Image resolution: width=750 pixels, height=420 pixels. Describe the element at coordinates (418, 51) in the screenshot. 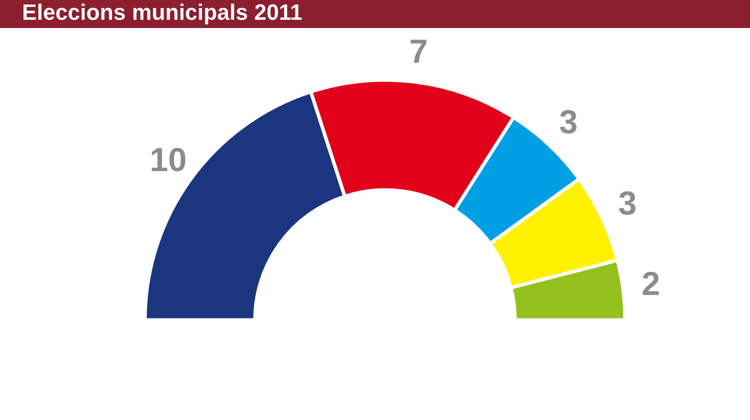

I see `data-label: 7` at that location.